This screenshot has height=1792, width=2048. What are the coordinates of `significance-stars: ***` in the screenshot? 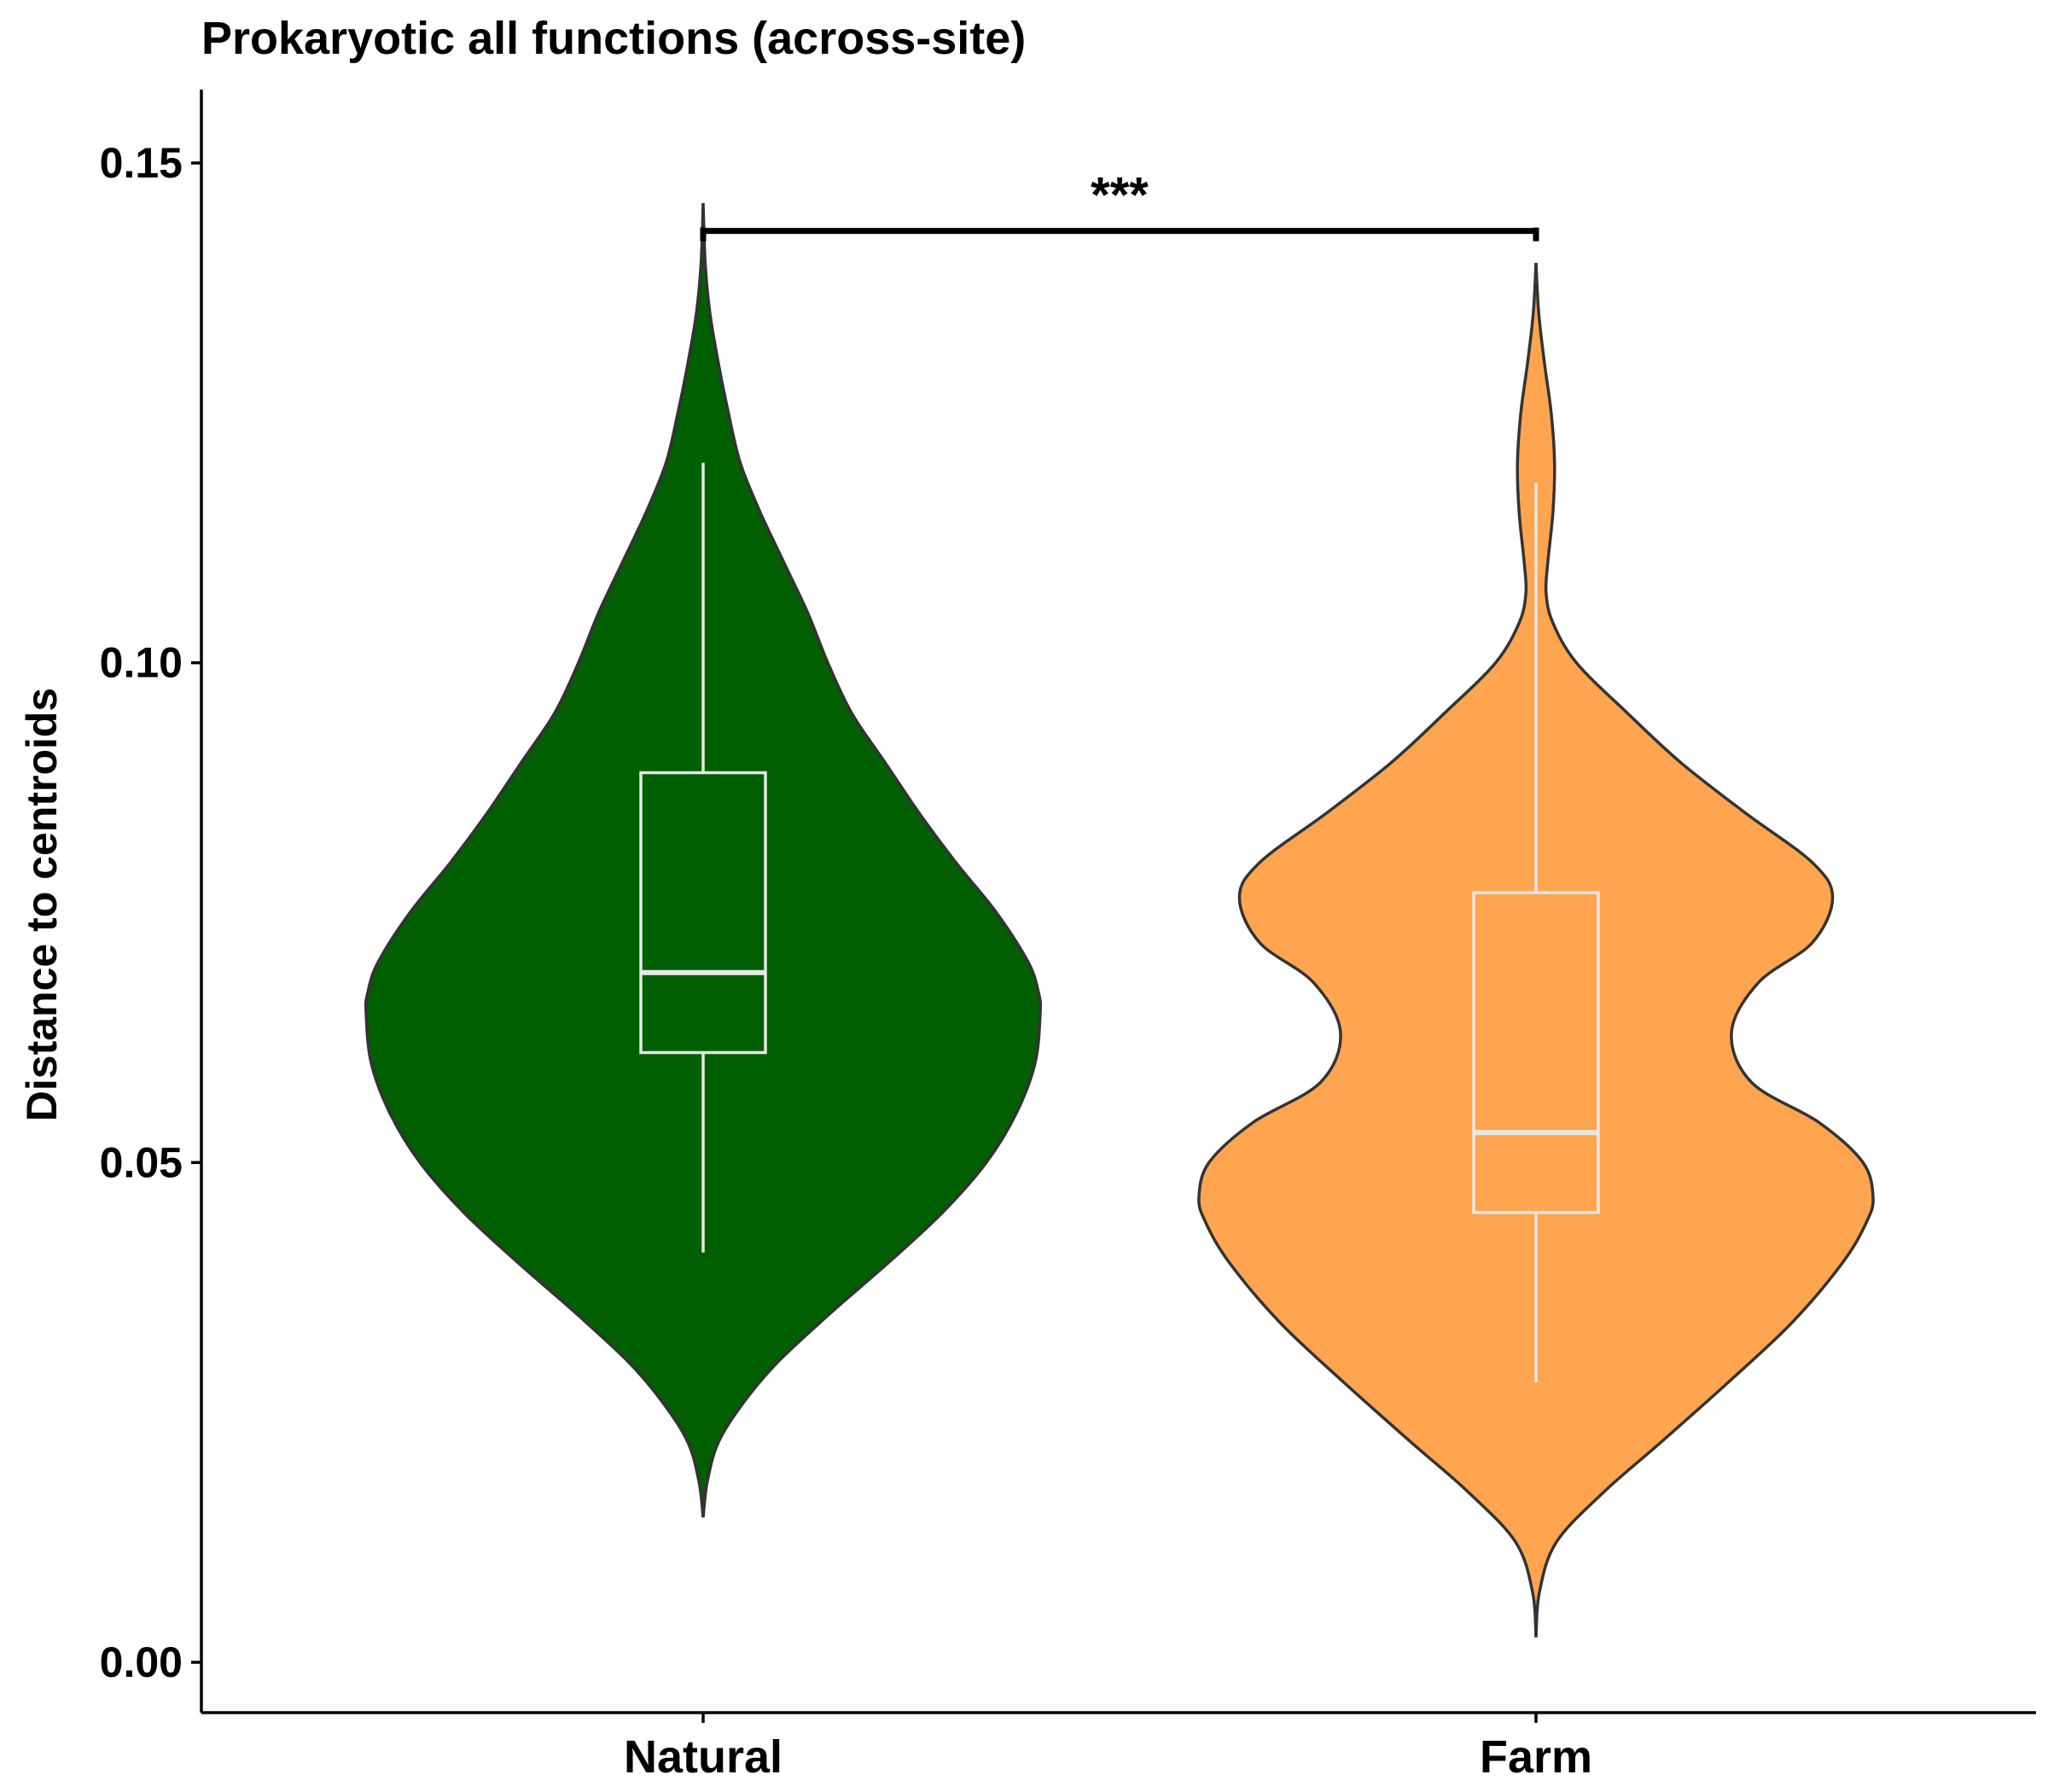 It's located at (1120, 196).